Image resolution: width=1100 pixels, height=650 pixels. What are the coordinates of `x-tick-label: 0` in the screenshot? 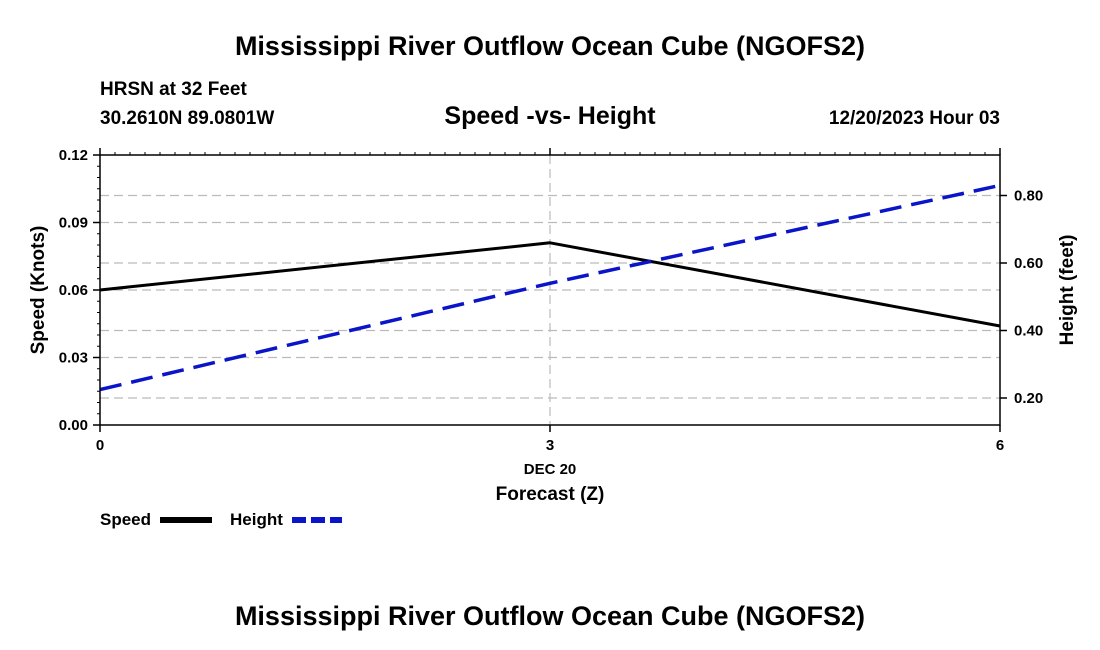 It's located at (100, 445).